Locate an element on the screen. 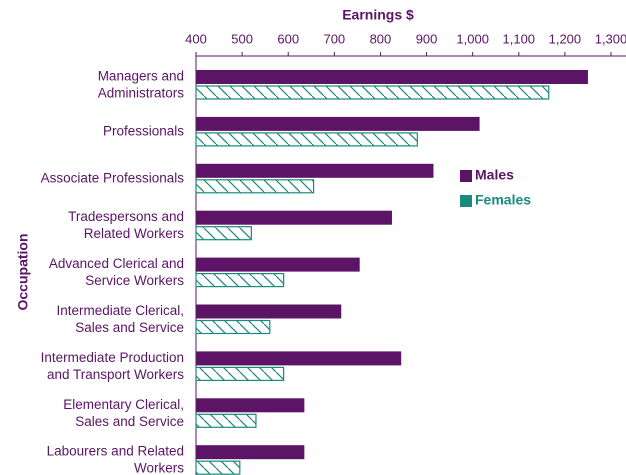  x-tick-label: 1,100 is located at coordinates (519, 38).